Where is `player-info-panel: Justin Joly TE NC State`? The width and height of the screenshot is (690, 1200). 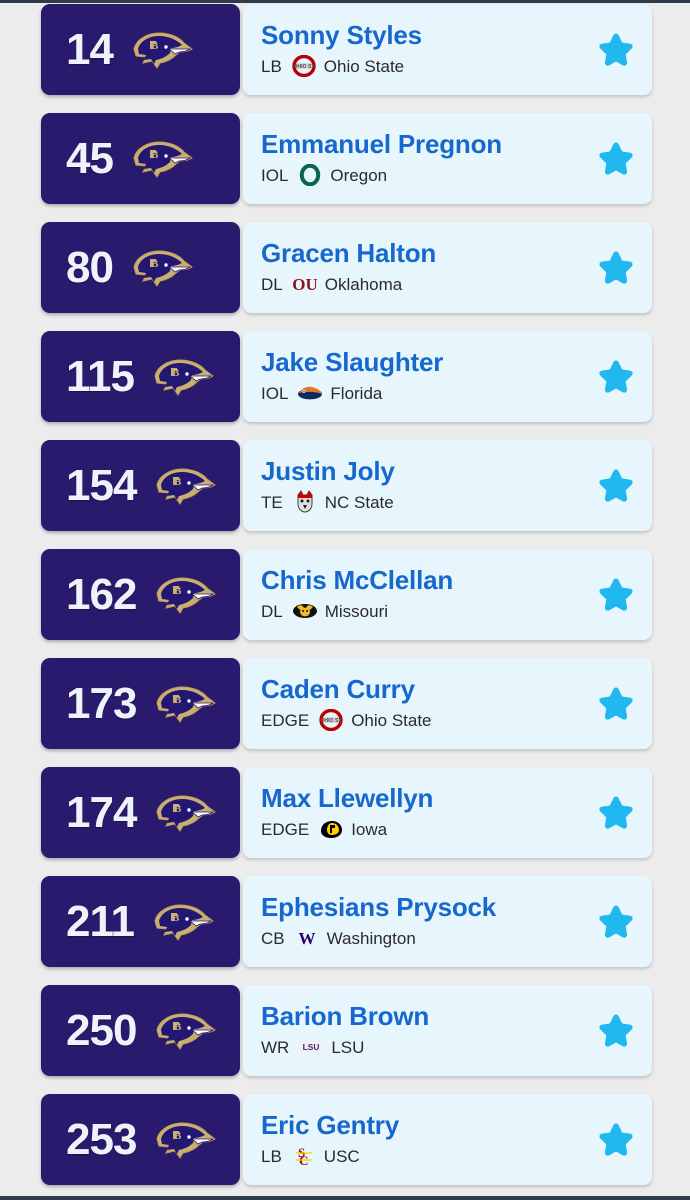
player-info-panel: Justin Joly TE NC State is located at coordinates (447, 485).